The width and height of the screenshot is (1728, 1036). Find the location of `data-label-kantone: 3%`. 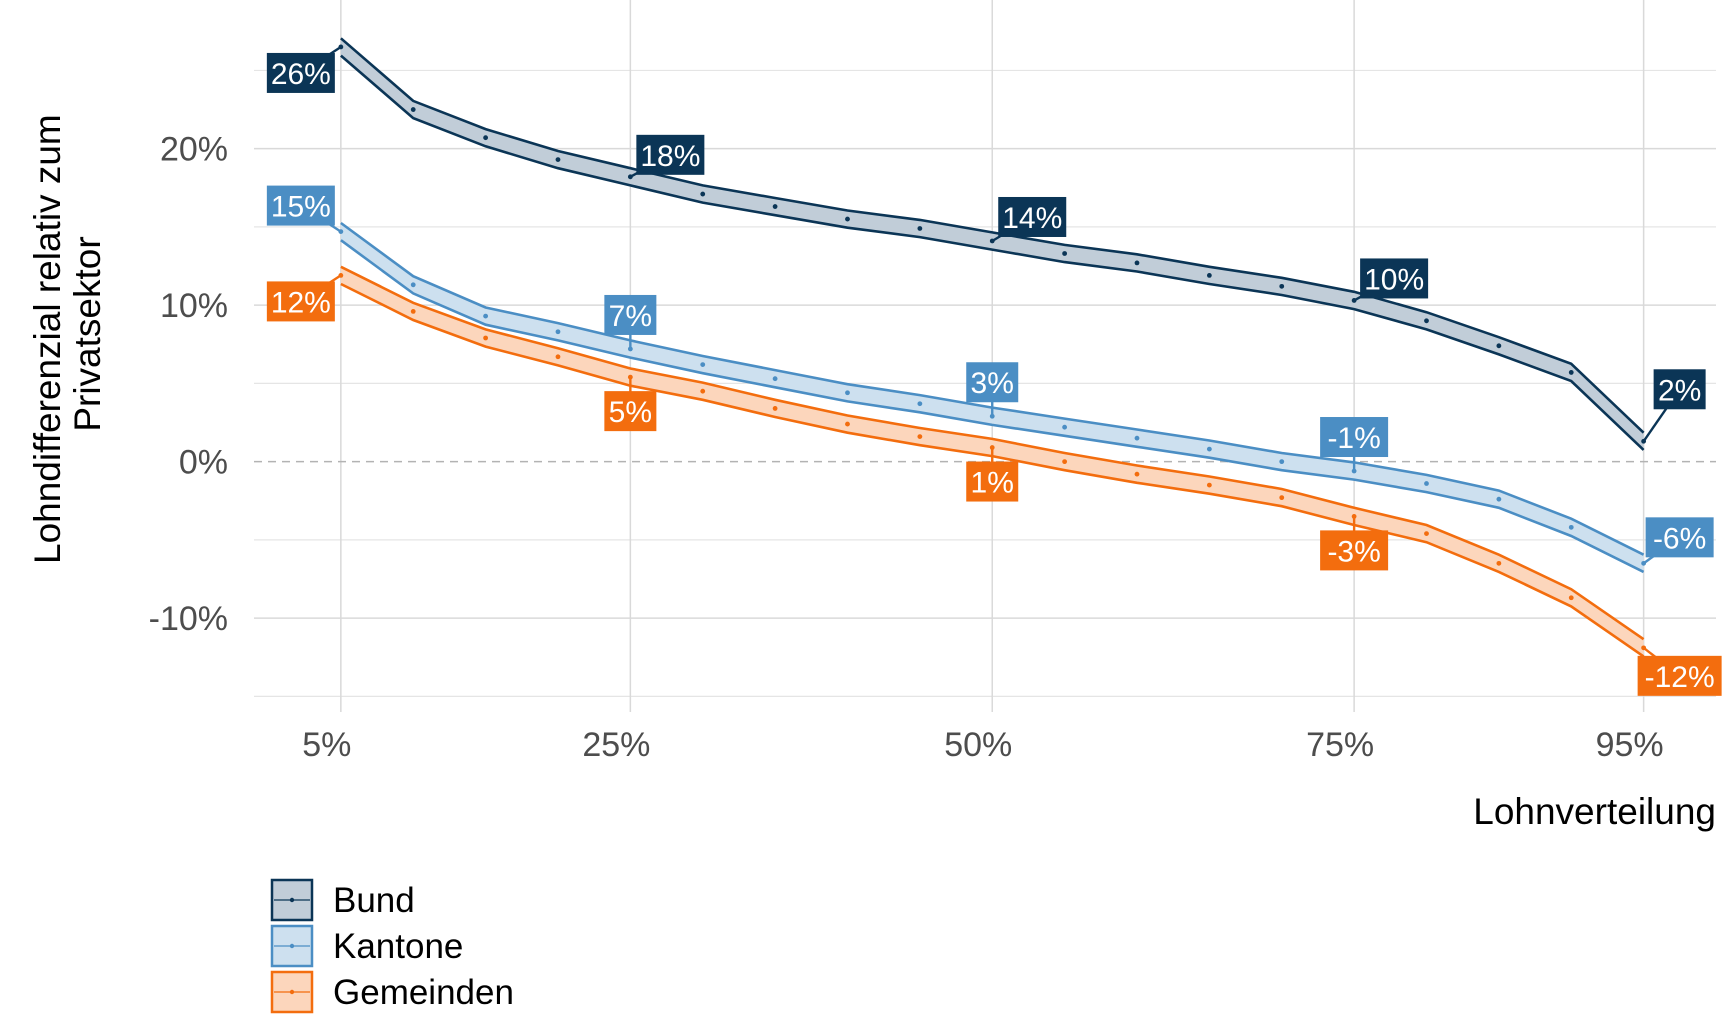

data-label-kantone: 3% is located at coordinates (992, 389).